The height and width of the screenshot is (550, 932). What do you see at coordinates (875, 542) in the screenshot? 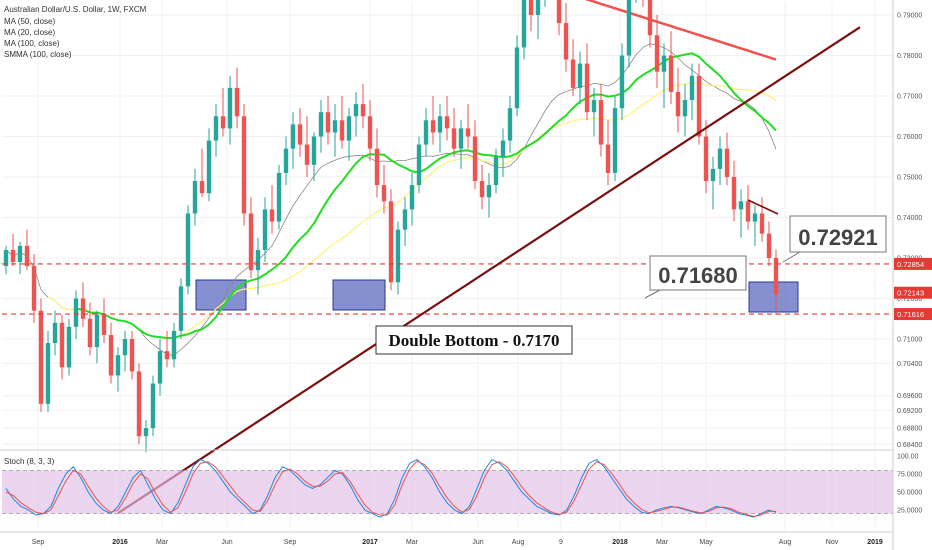
I see `x-tick-label: 2019` at bounding box center [875, 542].